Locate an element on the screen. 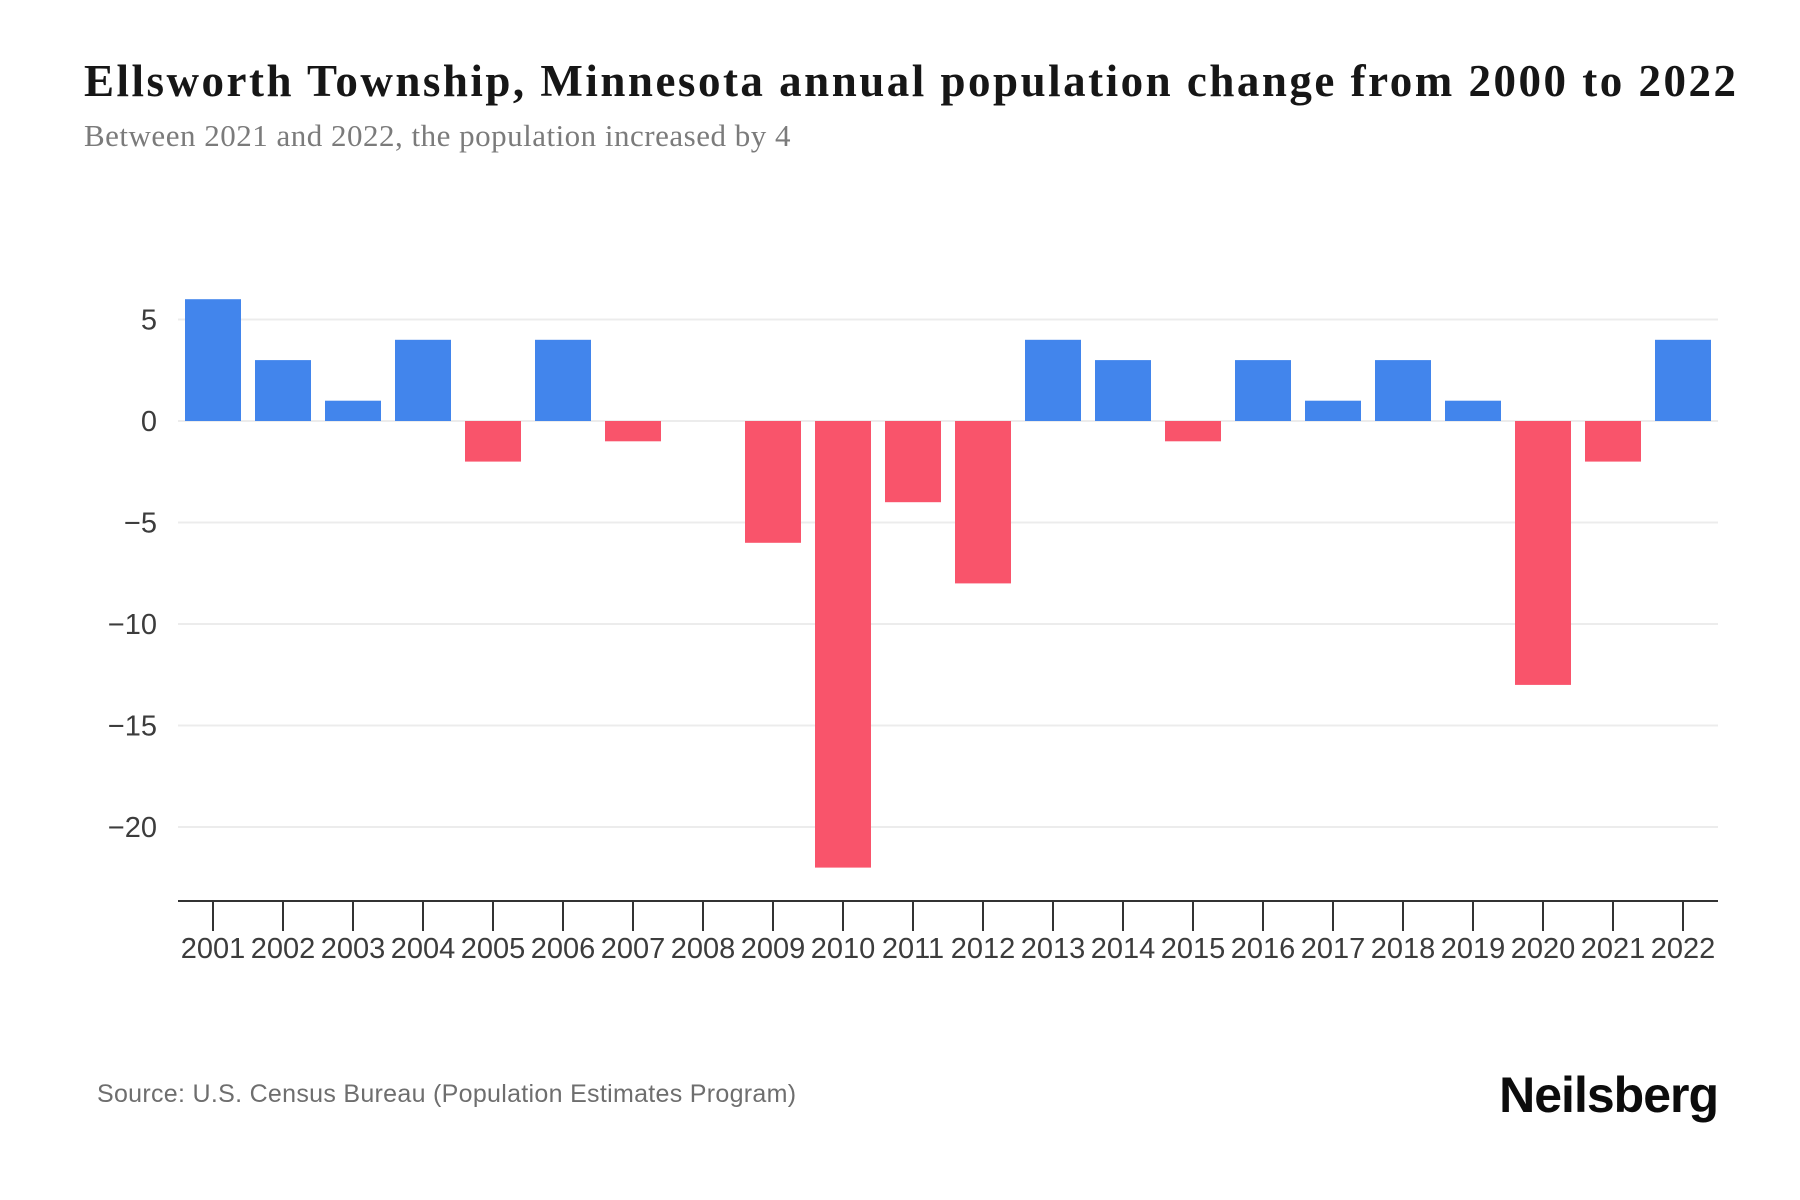  y-tick-label--15: −15 is located at coordinates (132, 727).